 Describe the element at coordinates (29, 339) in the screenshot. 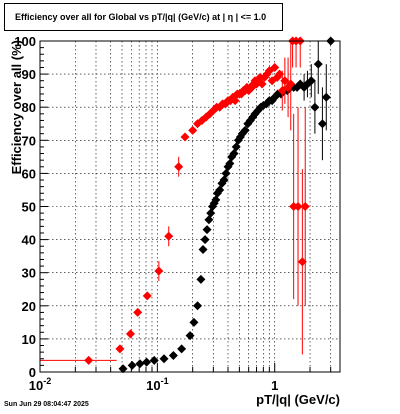

I see `y-tick-label: 10` at that location.